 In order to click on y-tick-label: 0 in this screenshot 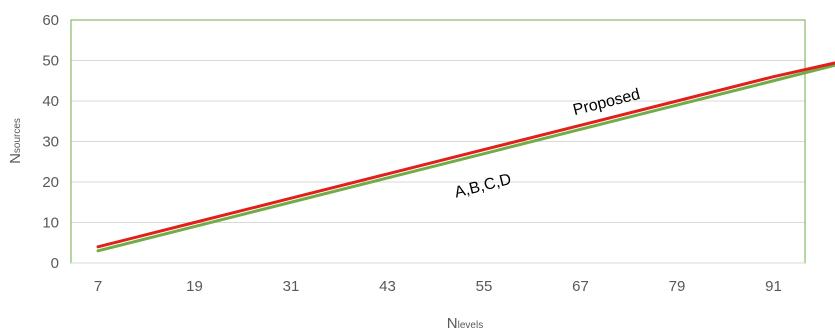, I will do `click(55, 263)`.